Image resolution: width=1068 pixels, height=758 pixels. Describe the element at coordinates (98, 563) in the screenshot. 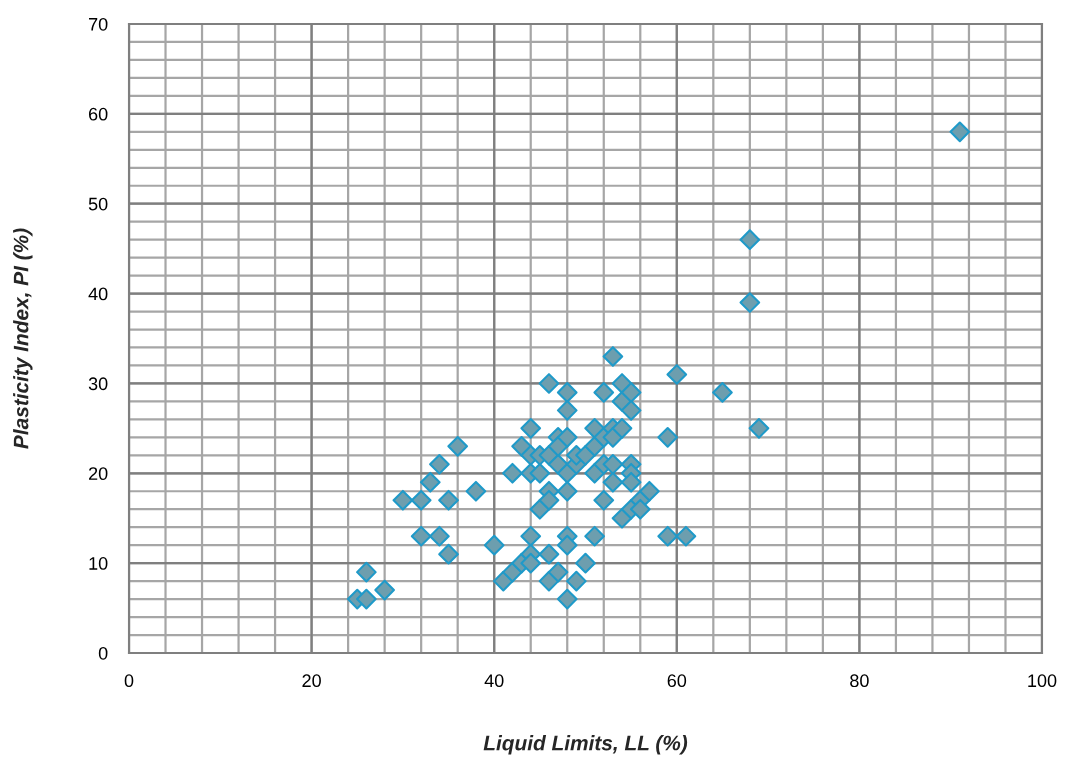

I see `y-tick-label: 10` at that location.